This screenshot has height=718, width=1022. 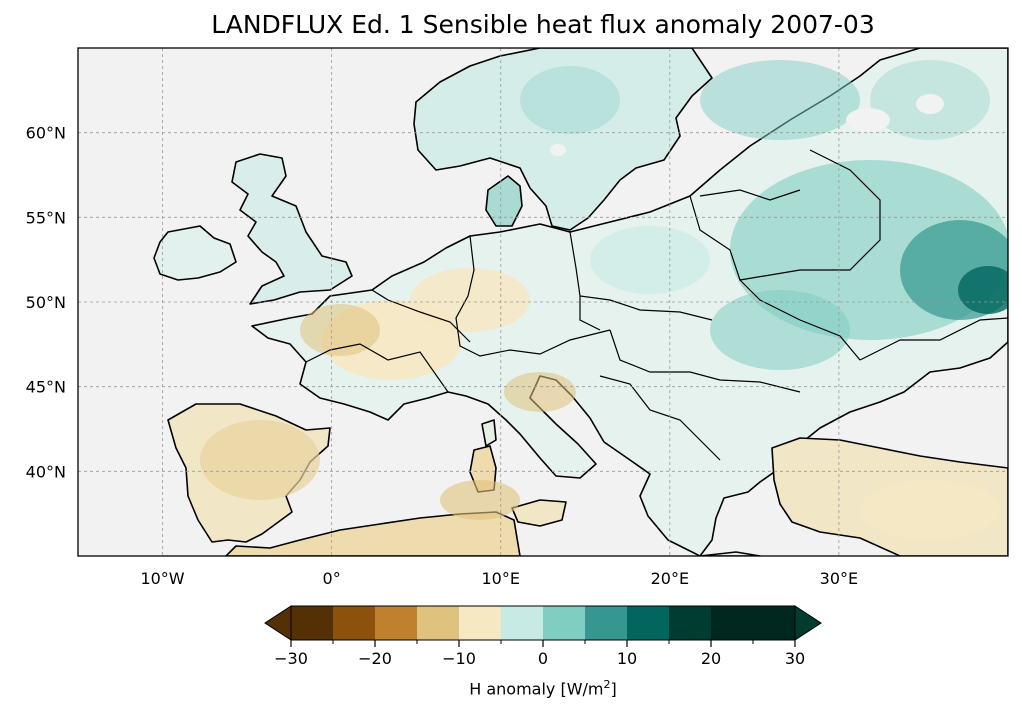 What do you see at coordinates (795, 658) in the screenshot?
I see `colorbar-tick-label: 30` at bounding box center [795, 658].